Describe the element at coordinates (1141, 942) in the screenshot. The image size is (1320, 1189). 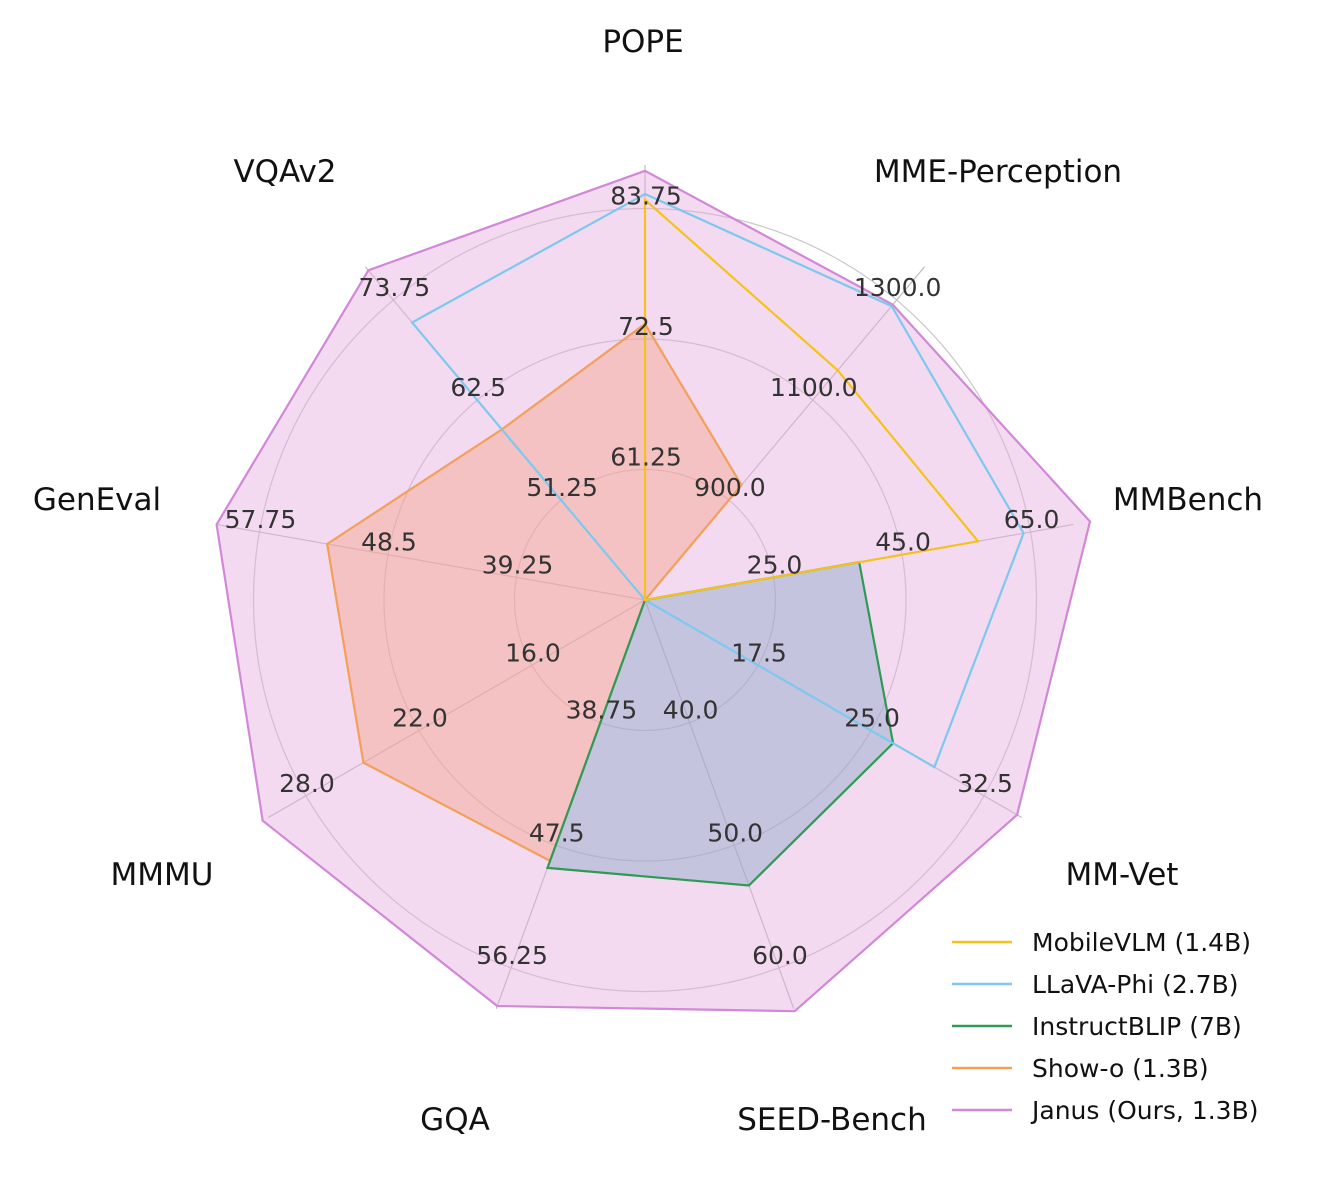
I see `legend-label-mobilevlm-1-4b: MobileVLM (1.4B)` at that location.